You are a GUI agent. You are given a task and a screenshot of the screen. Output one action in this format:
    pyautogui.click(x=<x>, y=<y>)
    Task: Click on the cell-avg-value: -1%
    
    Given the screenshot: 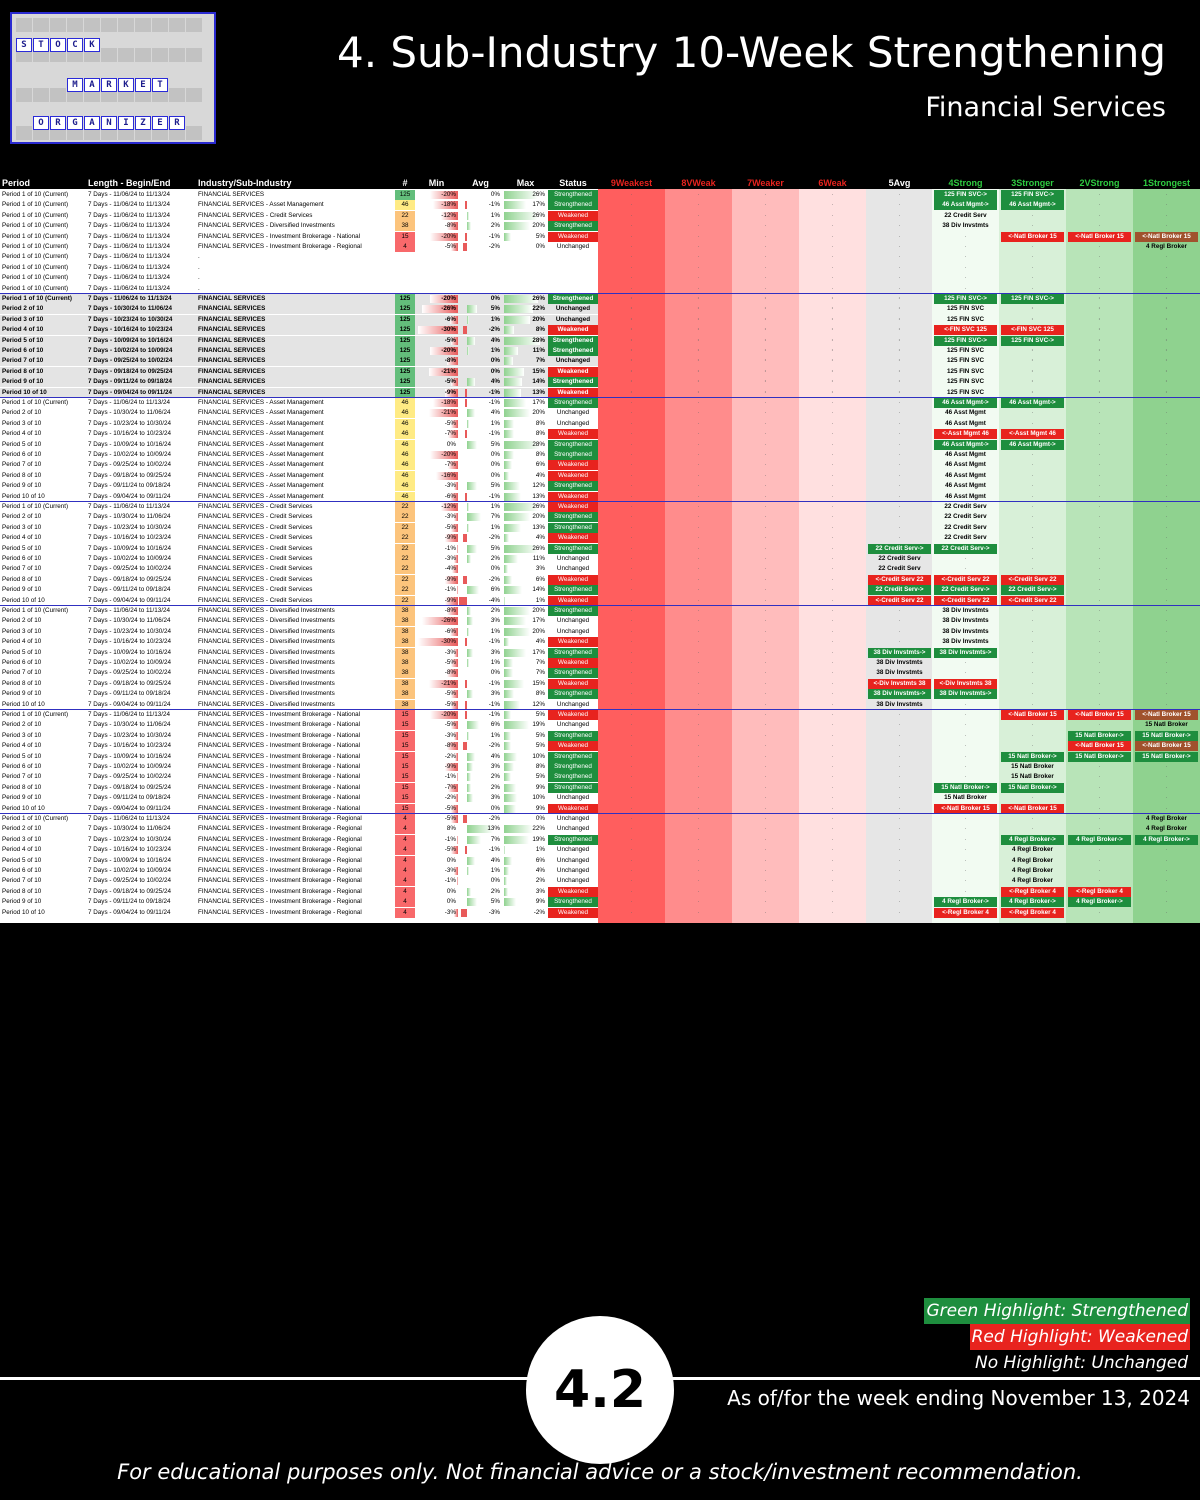 What is the action you would take?
    pyautogui.click(x=494, y=205)
    